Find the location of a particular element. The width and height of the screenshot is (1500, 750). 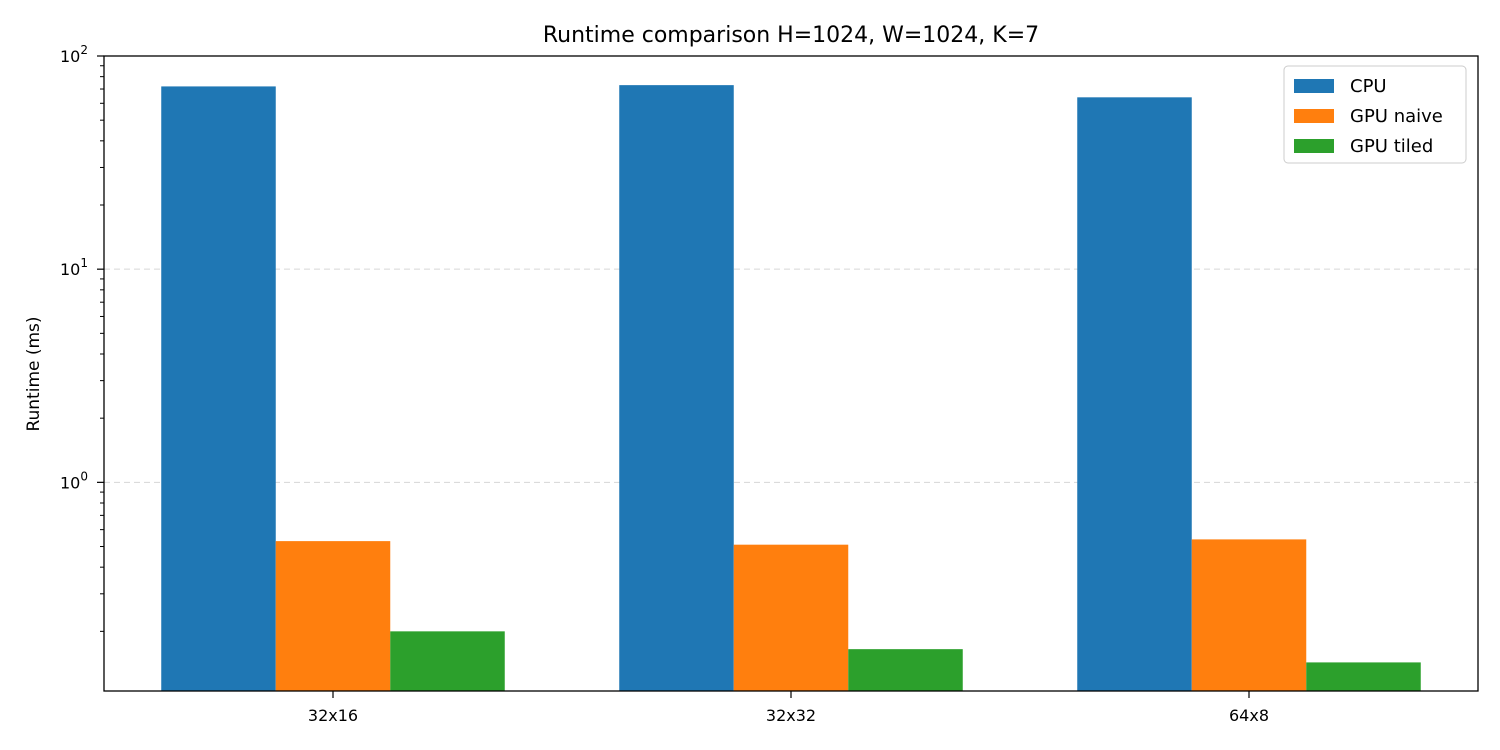

x-tick-label: 32x16 is located at coordinates (333, 715).